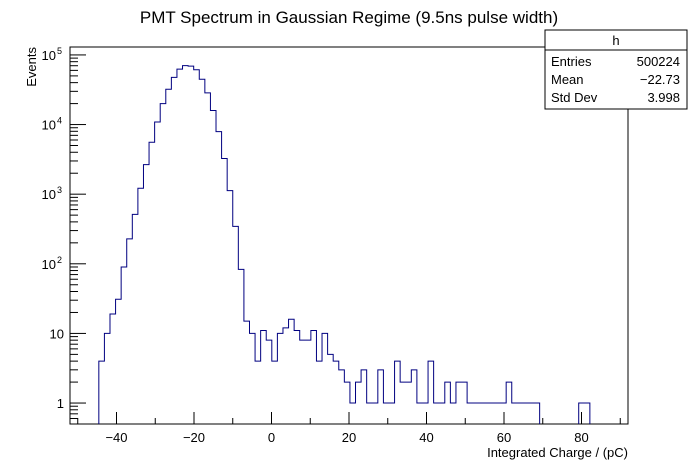  I want to click on x-tick-label: 80, so click(581, 437).